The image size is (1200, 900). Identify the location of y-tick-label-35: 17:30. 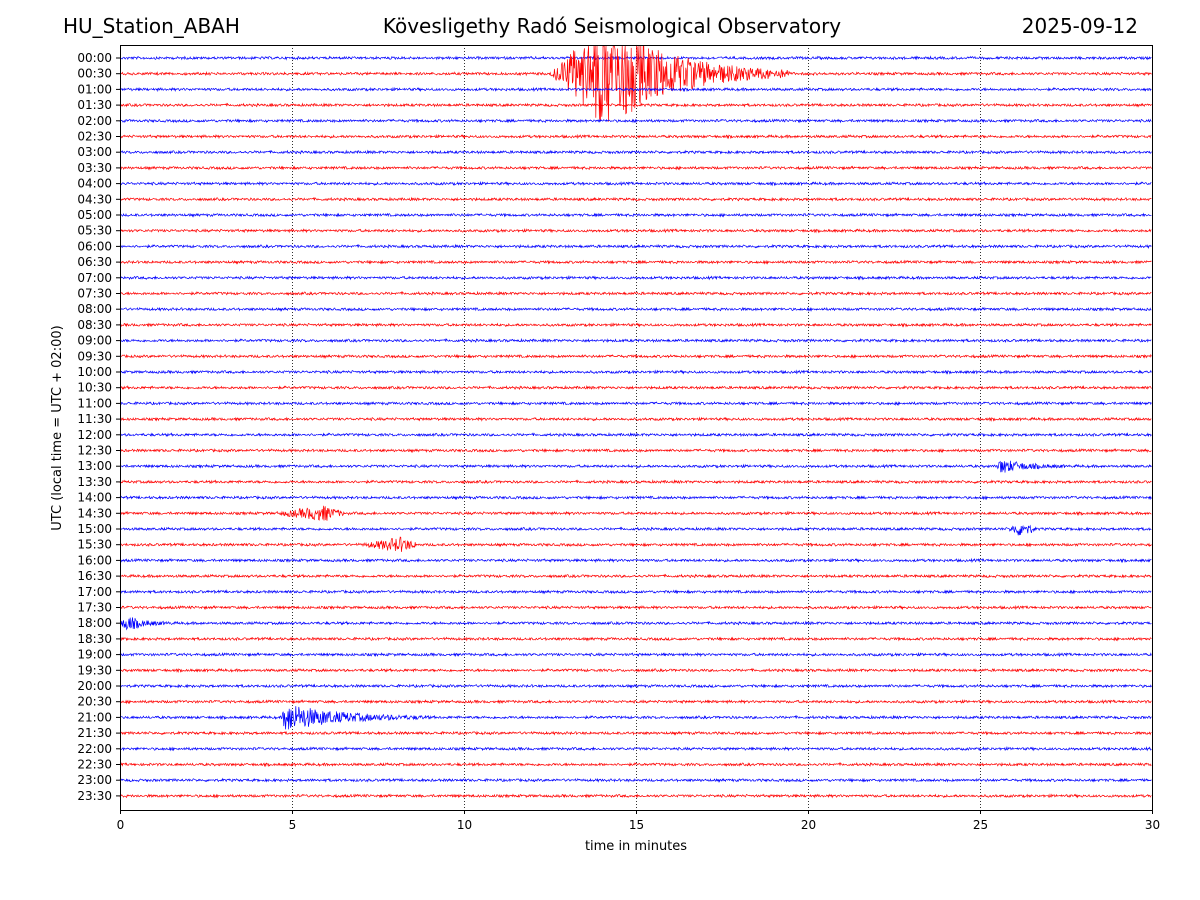
(94, 608).